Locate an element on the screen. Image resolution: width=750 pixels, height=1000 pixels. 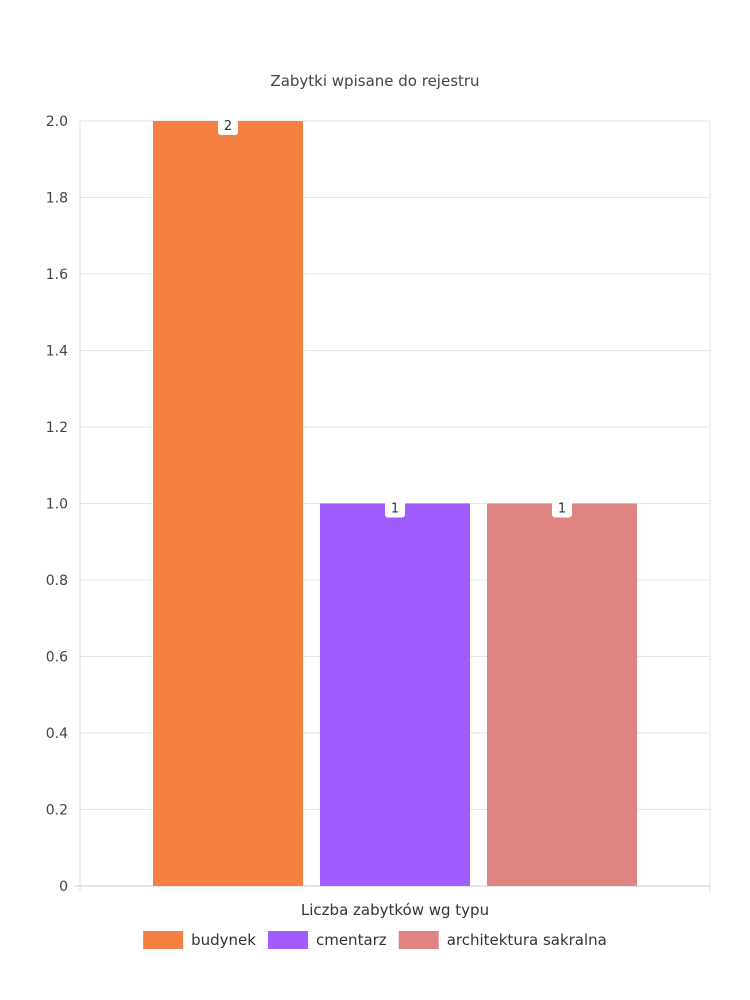
y-tick-label: 1.8 is located at coordinates (57, 199).